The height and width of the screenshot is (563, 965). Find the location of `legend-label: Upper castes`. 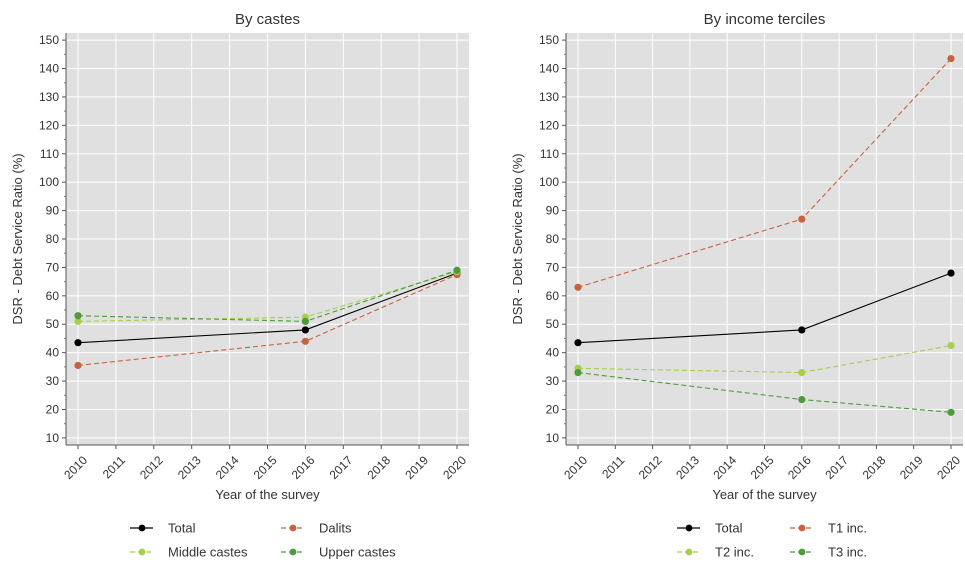

legend-label: Upper castes is located at coordinates (357, 552).